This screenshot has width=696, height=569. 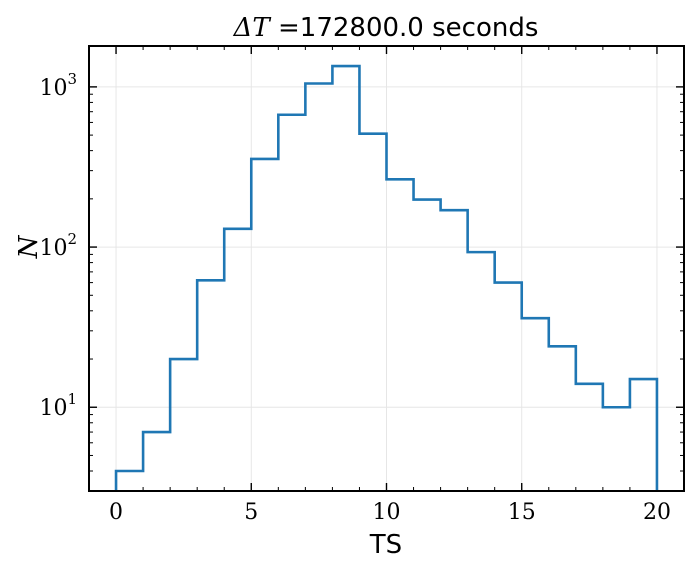 What do you see at coordinates (387, 512) in the screenshot?
I see `x-tick-label: 10` at bounding box center [387, 512].